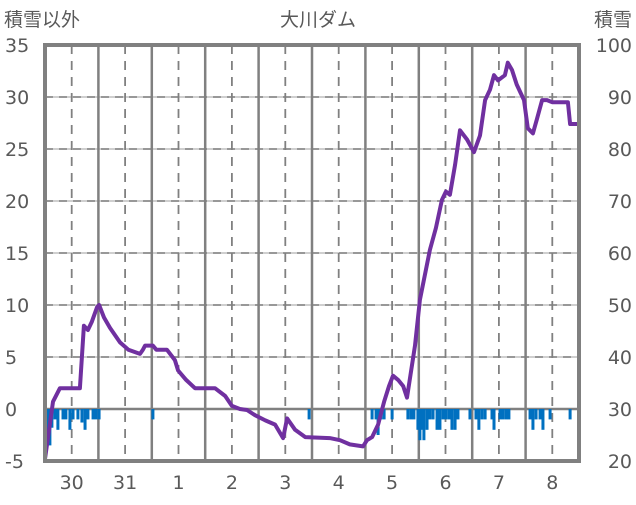 The height and width of the screenshot is (505, 636). What do you see at coordinates (392, 483) in the screenshot?
I see `x-tick-label: 5` at bounding box center [392, 483].